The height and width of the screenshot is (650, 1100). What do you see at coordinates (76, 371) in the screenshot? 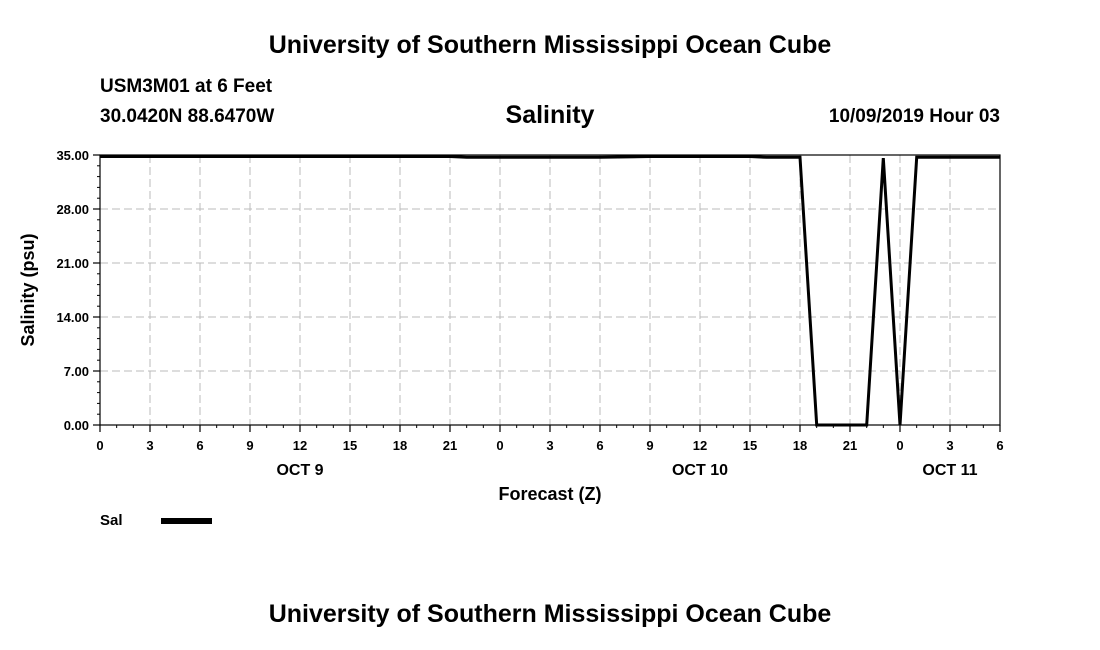
I see `y-tick-label: 7.00` at bounding box center [76, 371].